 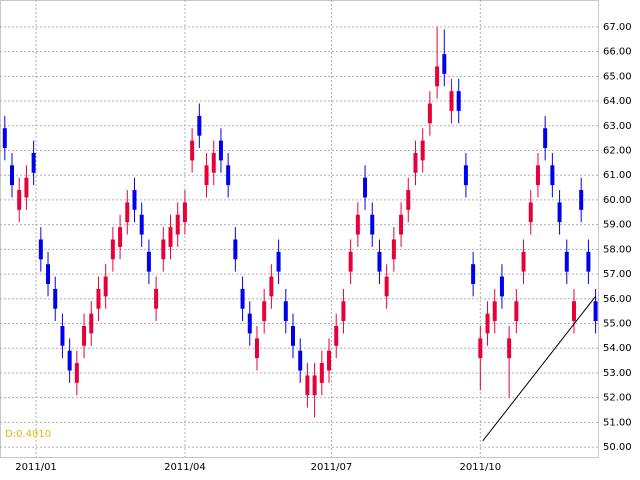 What do you see at coordinates (617, 398) in the screenshot?
I see `y-tick-label: 52.00` at bounding box center [617, 398].